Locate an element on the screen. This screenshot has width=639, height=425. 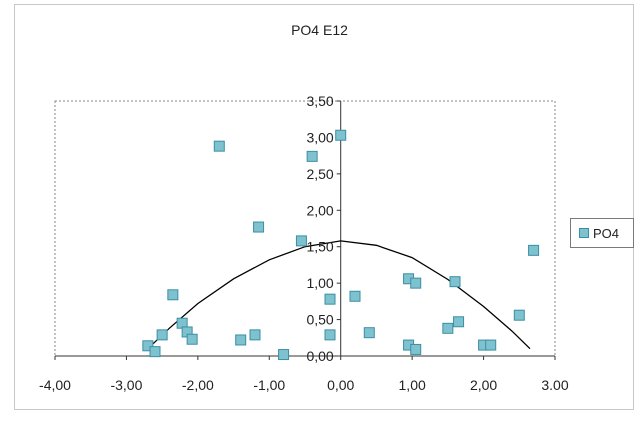
y-tick-label: 1,00 is located at coordinates (319, 283).